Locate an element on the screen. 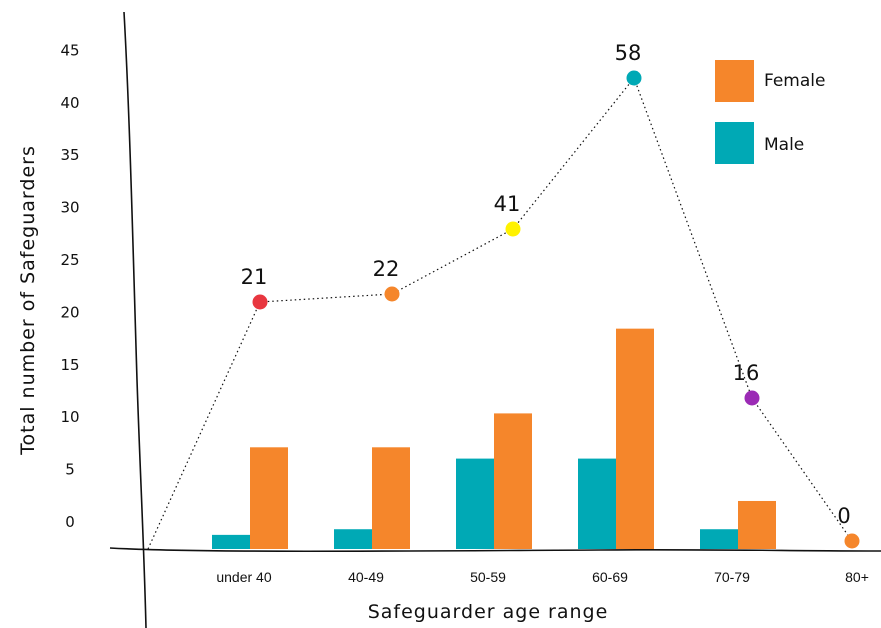 This screenshot has height=628, width=881. total-label-5: 0 is located at coordinates (843, 516).